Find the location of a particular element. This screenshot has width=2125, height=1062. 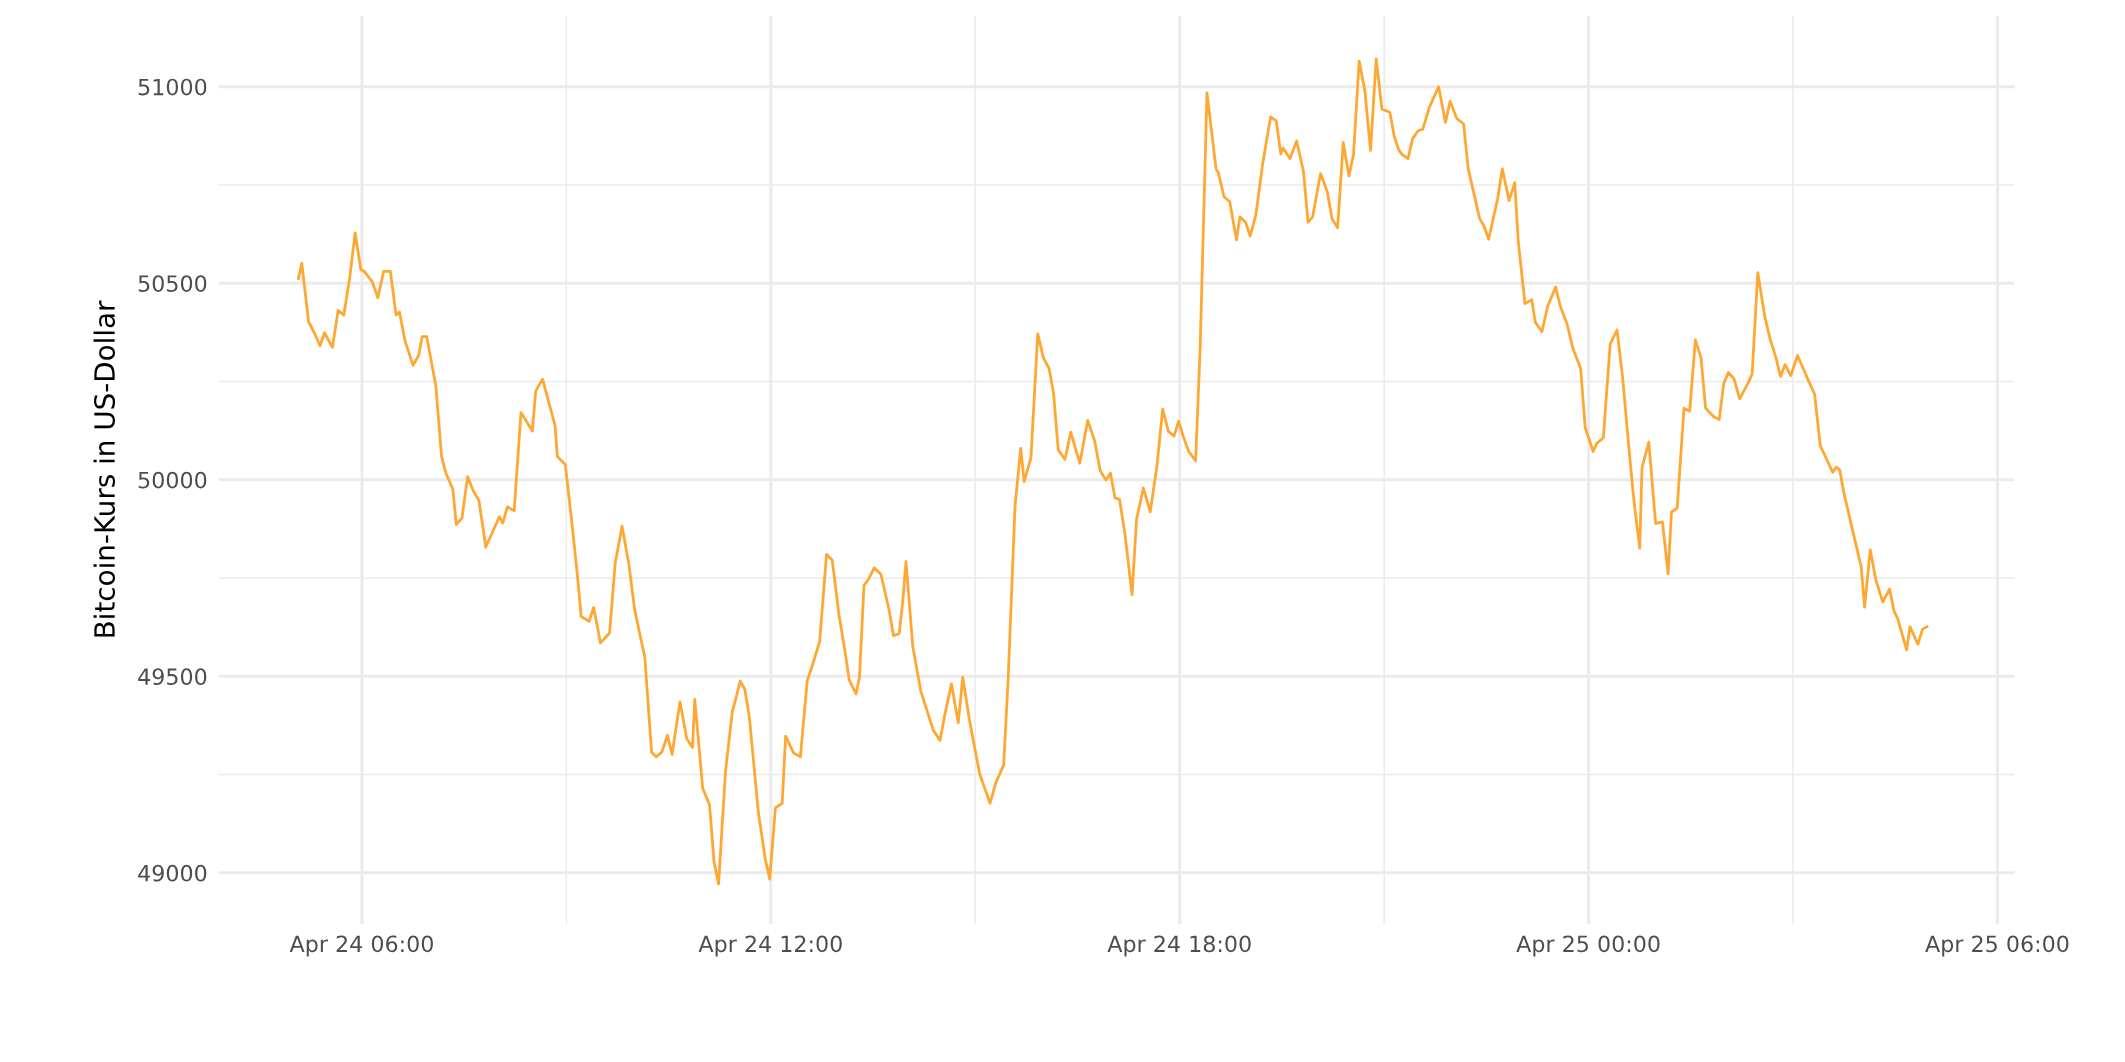

x-tick-label: Apr 24 18:00 is located at coordinates (1179, 946).